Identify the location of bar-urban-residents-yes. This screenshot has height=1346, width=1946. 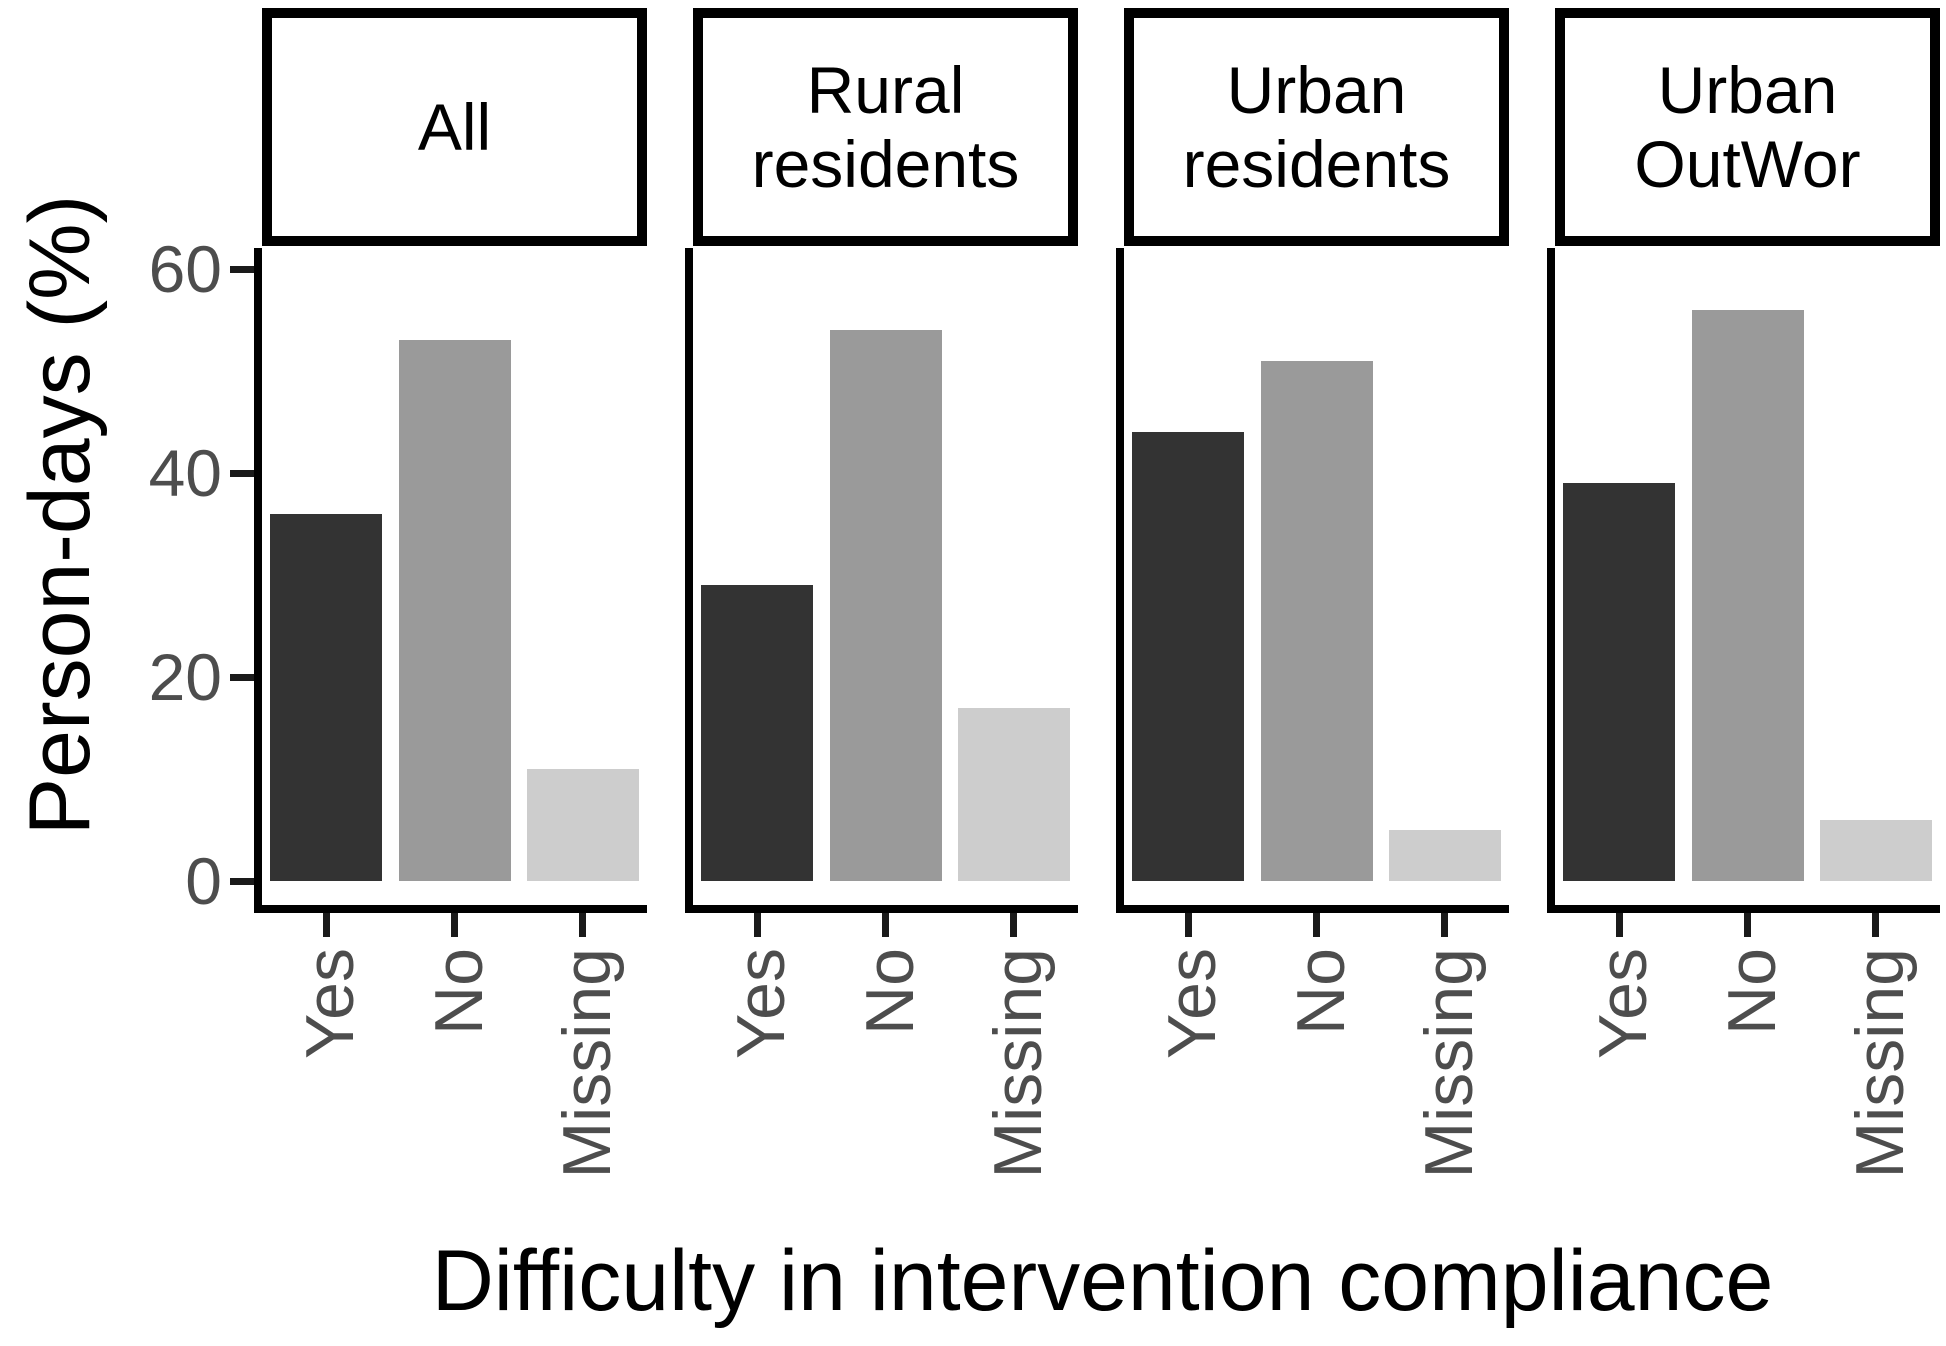
(1188, 656).